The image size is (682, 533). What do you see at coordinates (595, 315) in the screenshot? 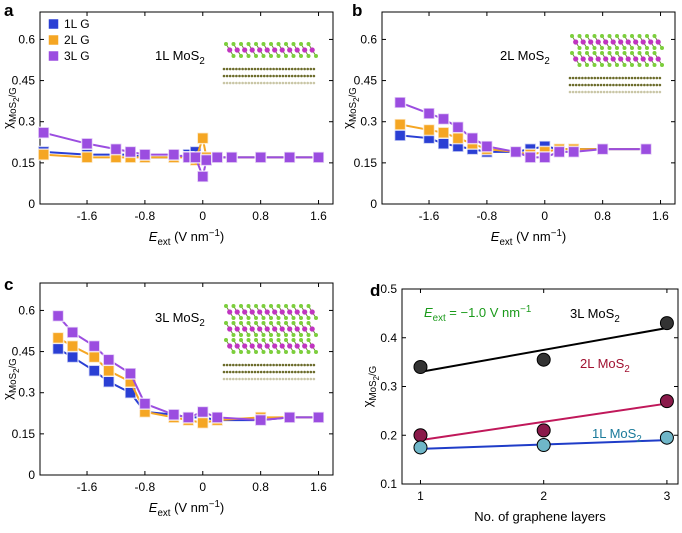
I see `series-label: 3L MoS2` at bounding box center [595, 315].